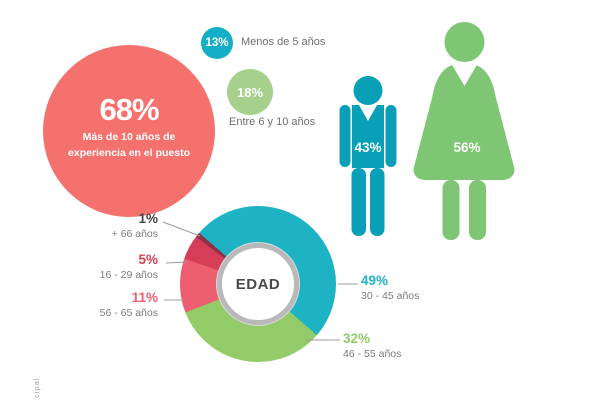 The height and width of the screenshot is (400, 600). Describe the element at coordinates (128, 312) in the screenshot. I see `age-range-56-65: 56 - 65 años` at that location.